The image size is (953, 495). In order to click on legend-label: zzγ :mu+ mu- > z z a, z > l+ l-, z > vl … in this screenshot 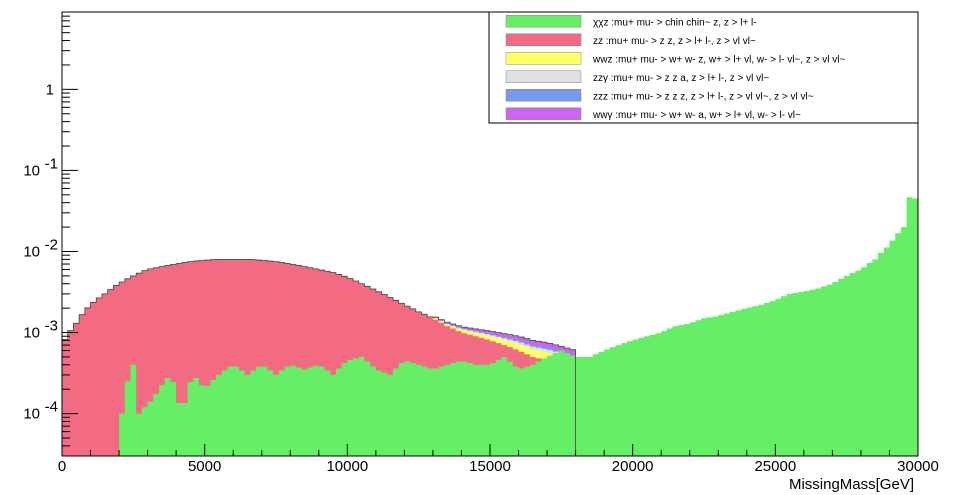, I will do `click(681, 78)`.